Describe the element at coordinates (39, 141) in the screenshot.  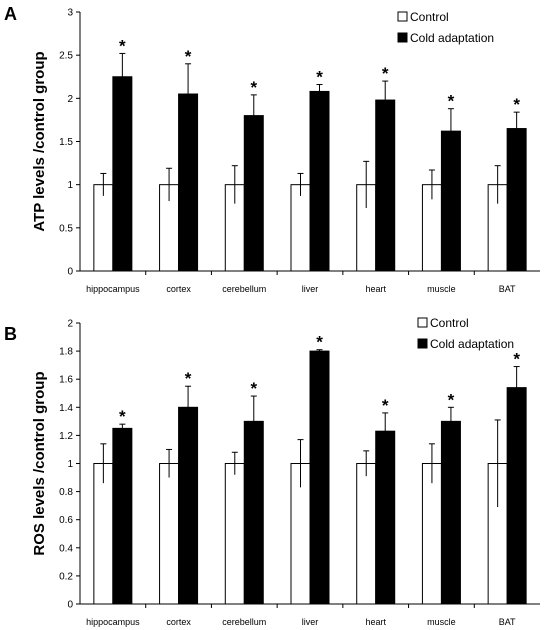
I see `y-axis-label: ATP levels /control group` at that location.